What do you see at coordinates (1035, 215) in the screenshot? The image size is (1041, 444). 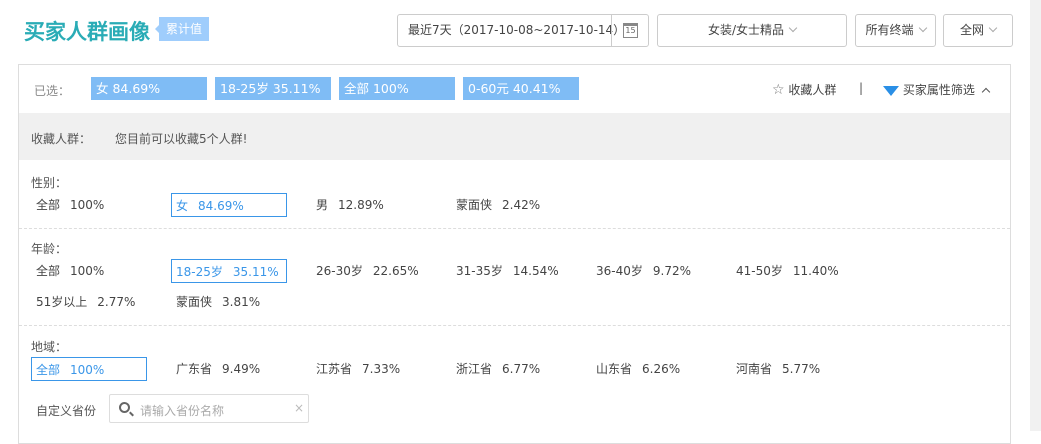 I see `scrollbar` at bounding box center [1035, 215].